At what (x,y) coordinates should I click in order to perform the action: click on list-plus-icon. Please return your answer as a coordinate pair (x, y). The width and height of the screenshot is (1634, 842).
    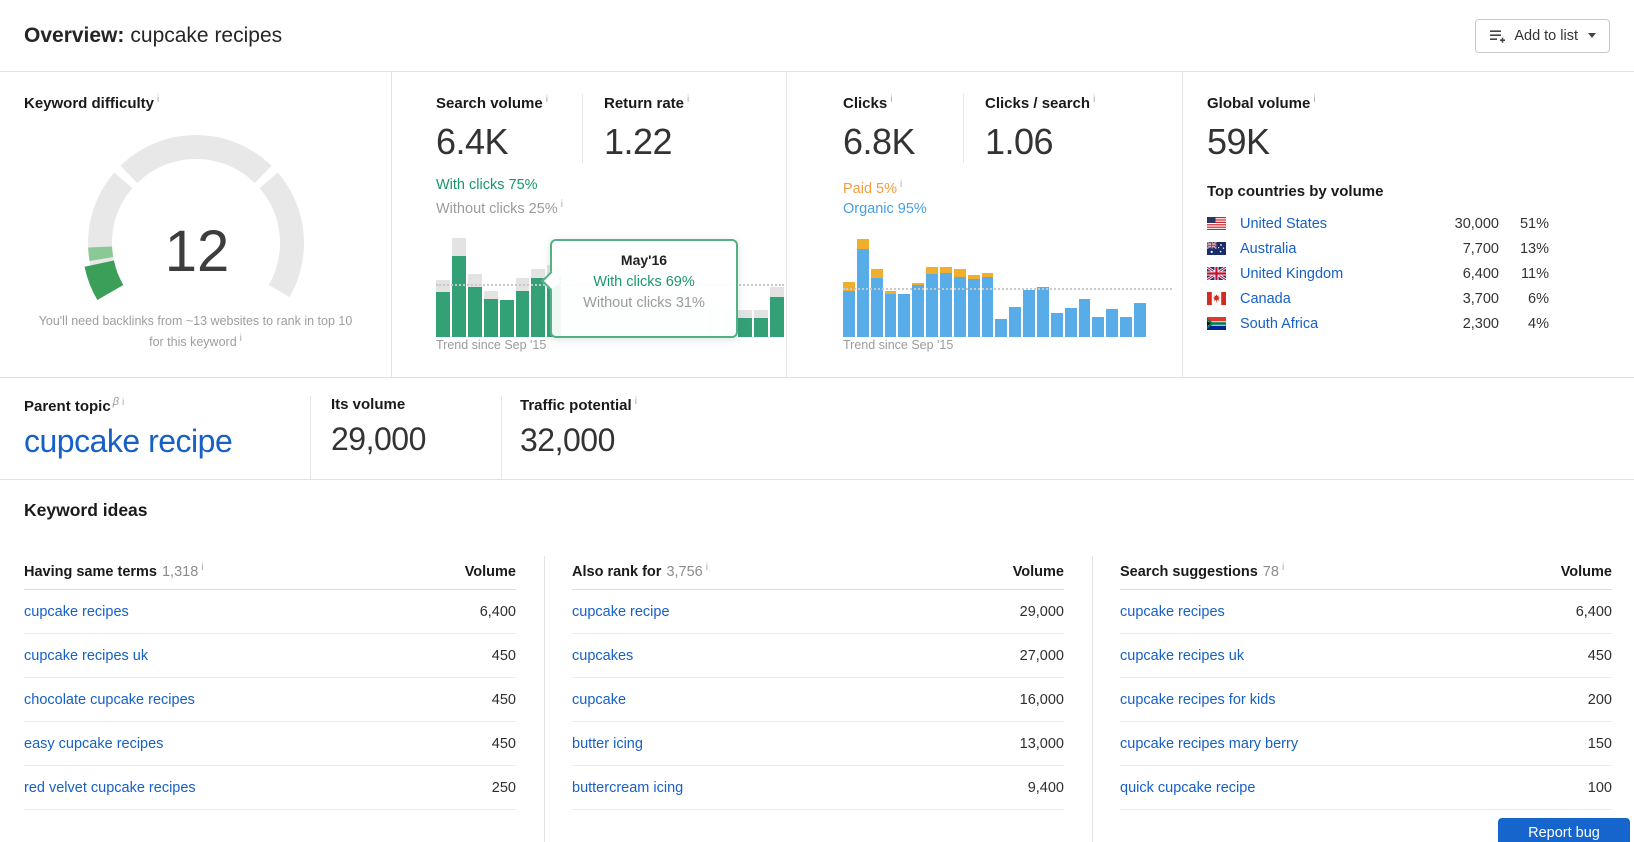
    Looking at the image, I should click on (1498, 36).